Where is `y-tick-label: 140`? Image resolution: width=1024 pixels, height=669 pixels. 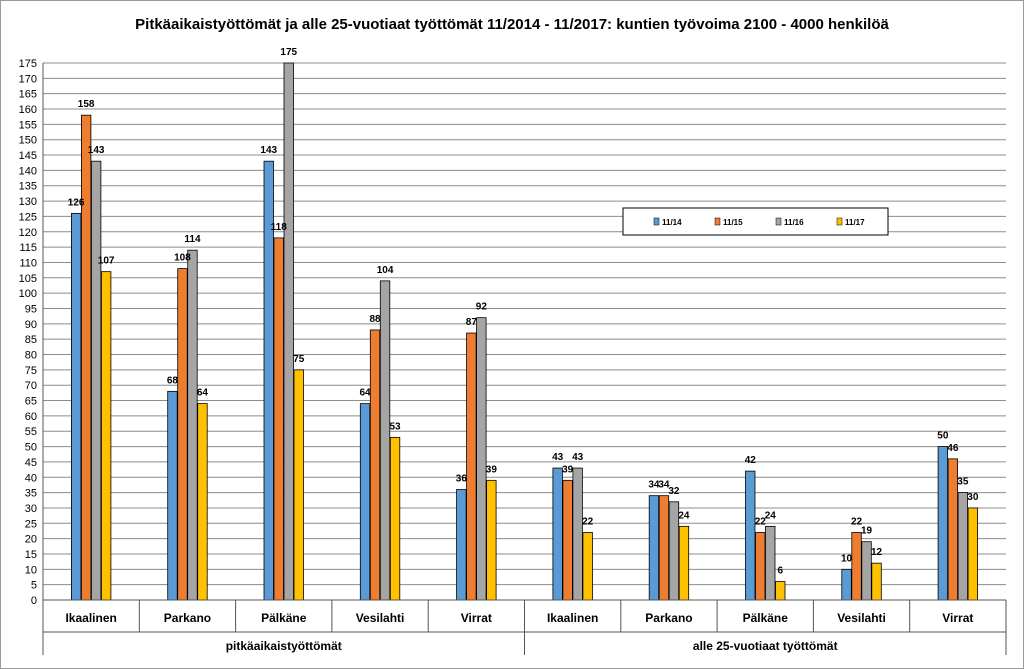 y-tick-label: 140 is located at coordinates (28, 171).